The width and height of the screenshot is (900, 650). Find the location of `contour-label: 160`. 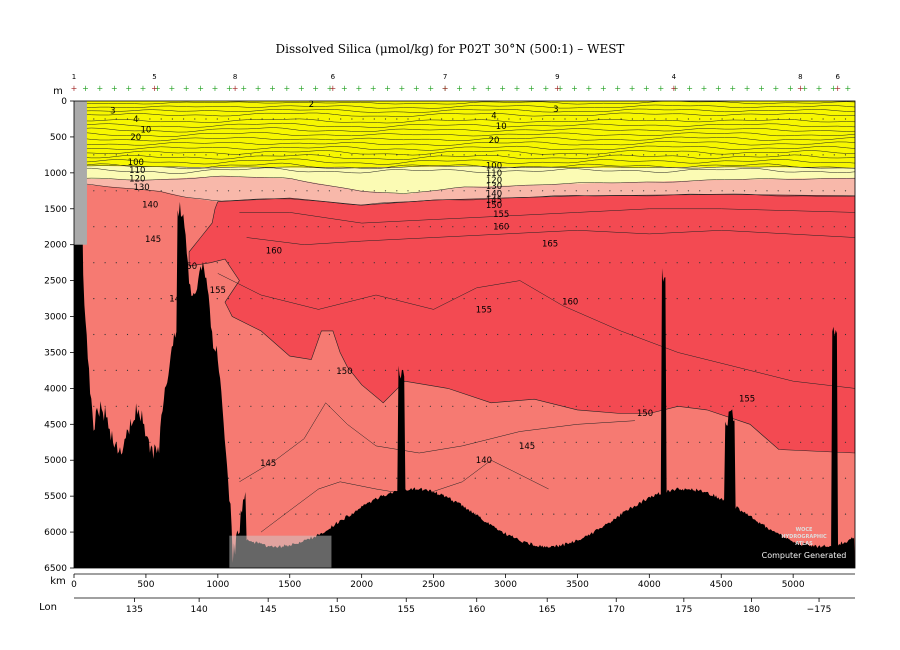

contour-label: 160 is located at coordinates (274, 251).